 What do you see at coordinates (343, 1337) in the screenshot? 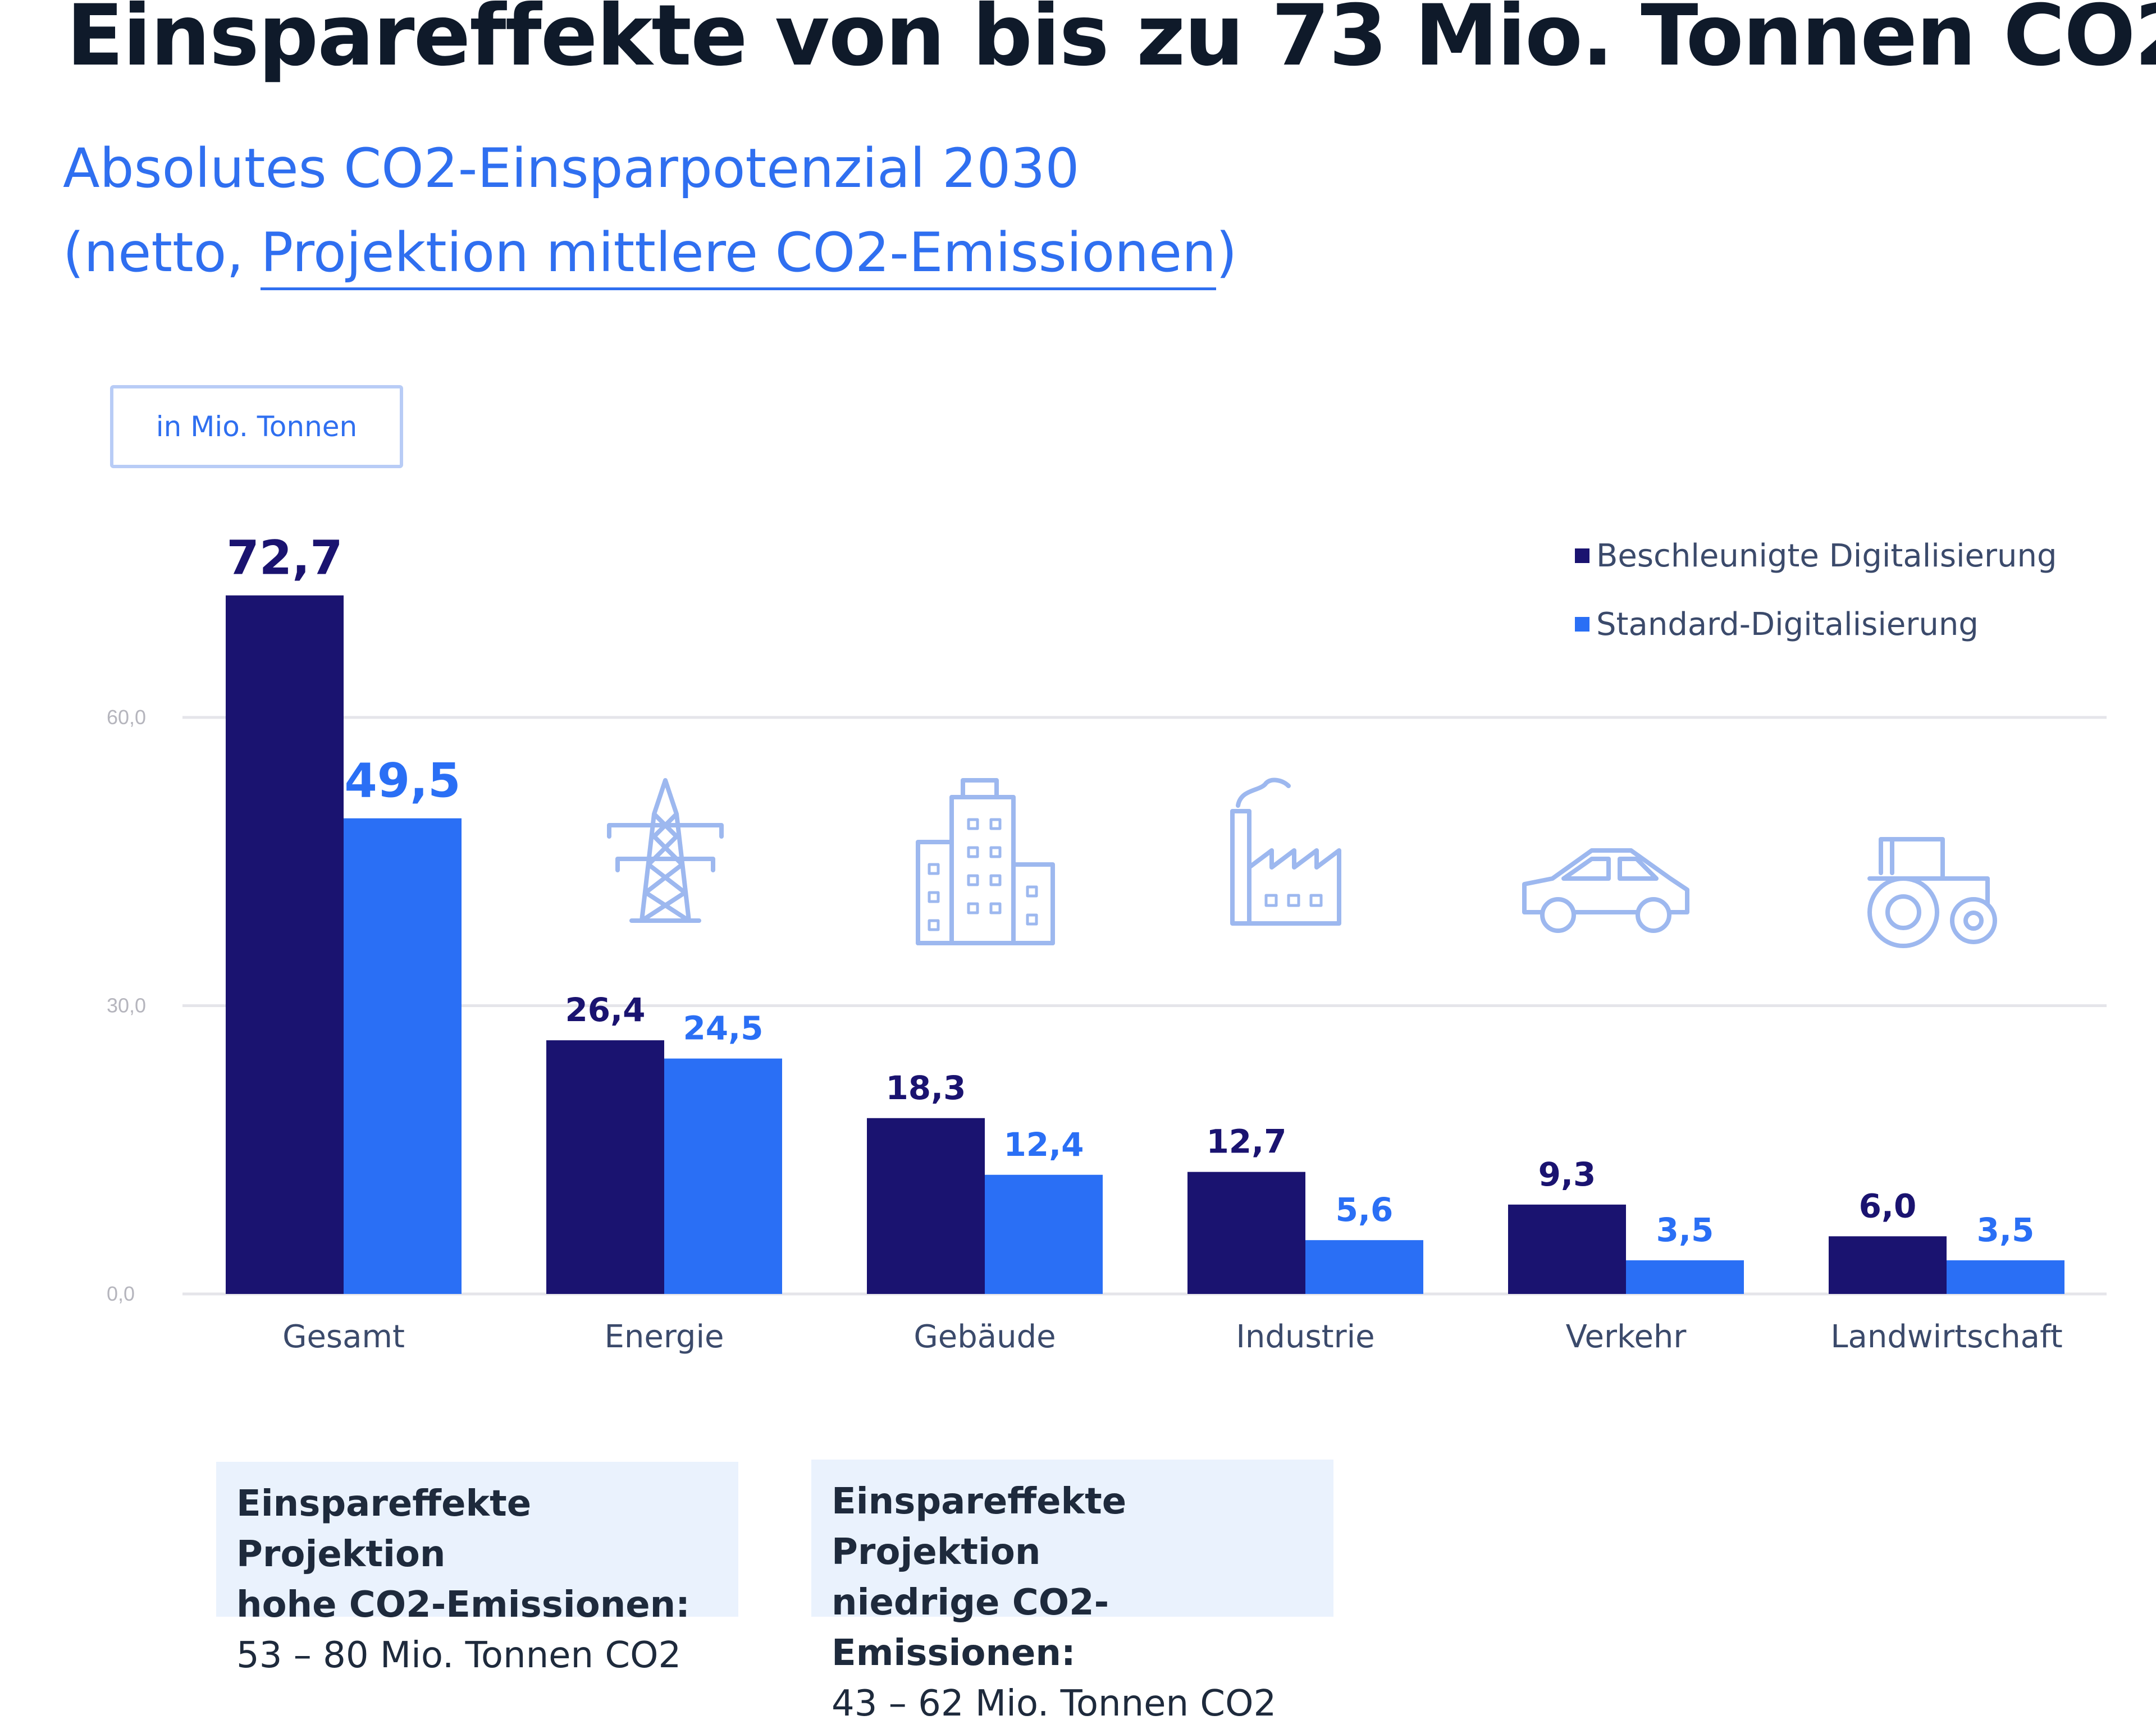
I see `x-tick-label: Gesamt` at bounding box center [343, 1337].